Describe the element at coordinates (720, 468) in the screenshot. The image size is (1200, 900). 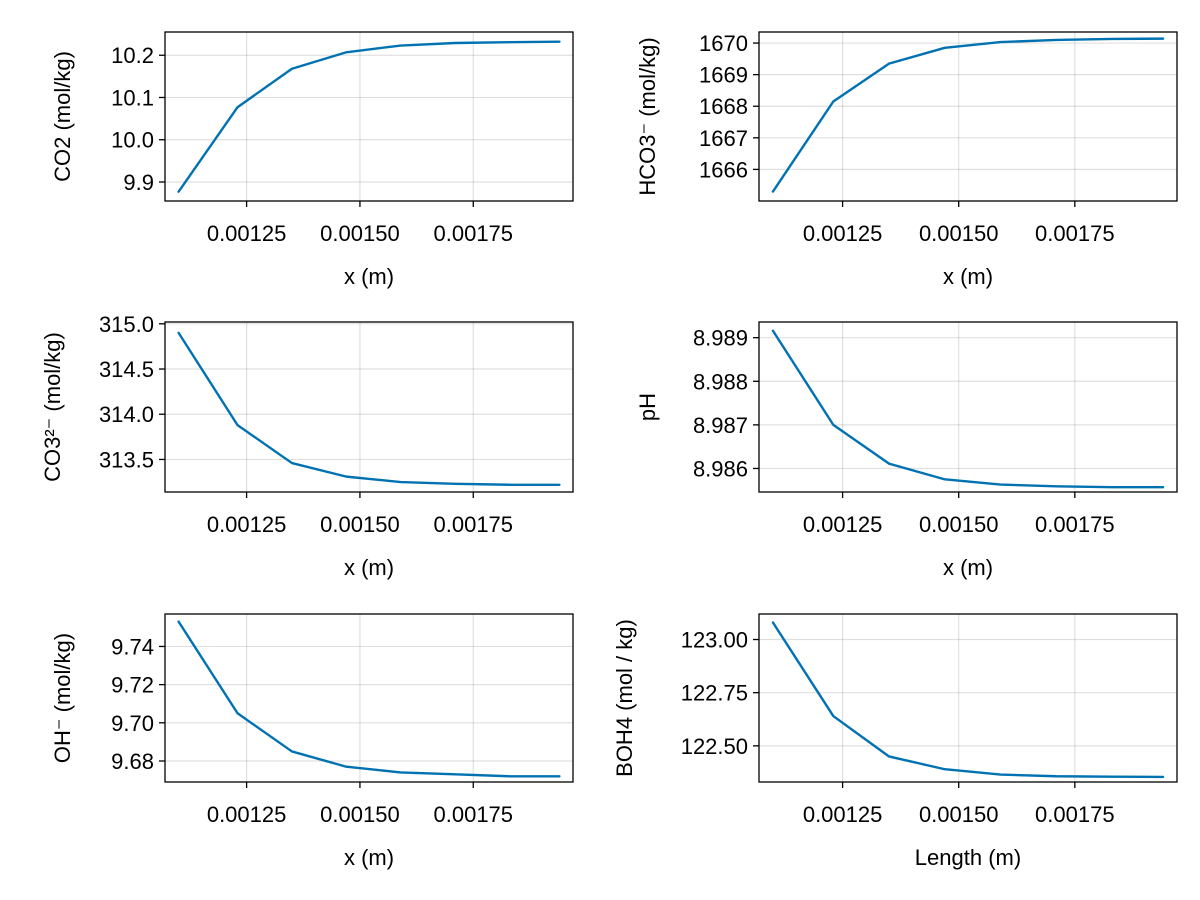
I see `y-tick-label-1: 8.986` at that location.